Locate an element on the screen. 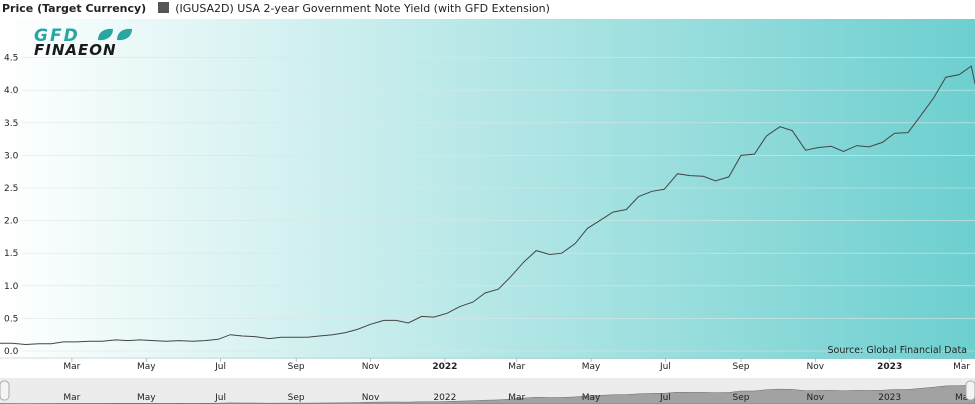  y-tick-label: 1.0 is located at coordinates (11, 287).